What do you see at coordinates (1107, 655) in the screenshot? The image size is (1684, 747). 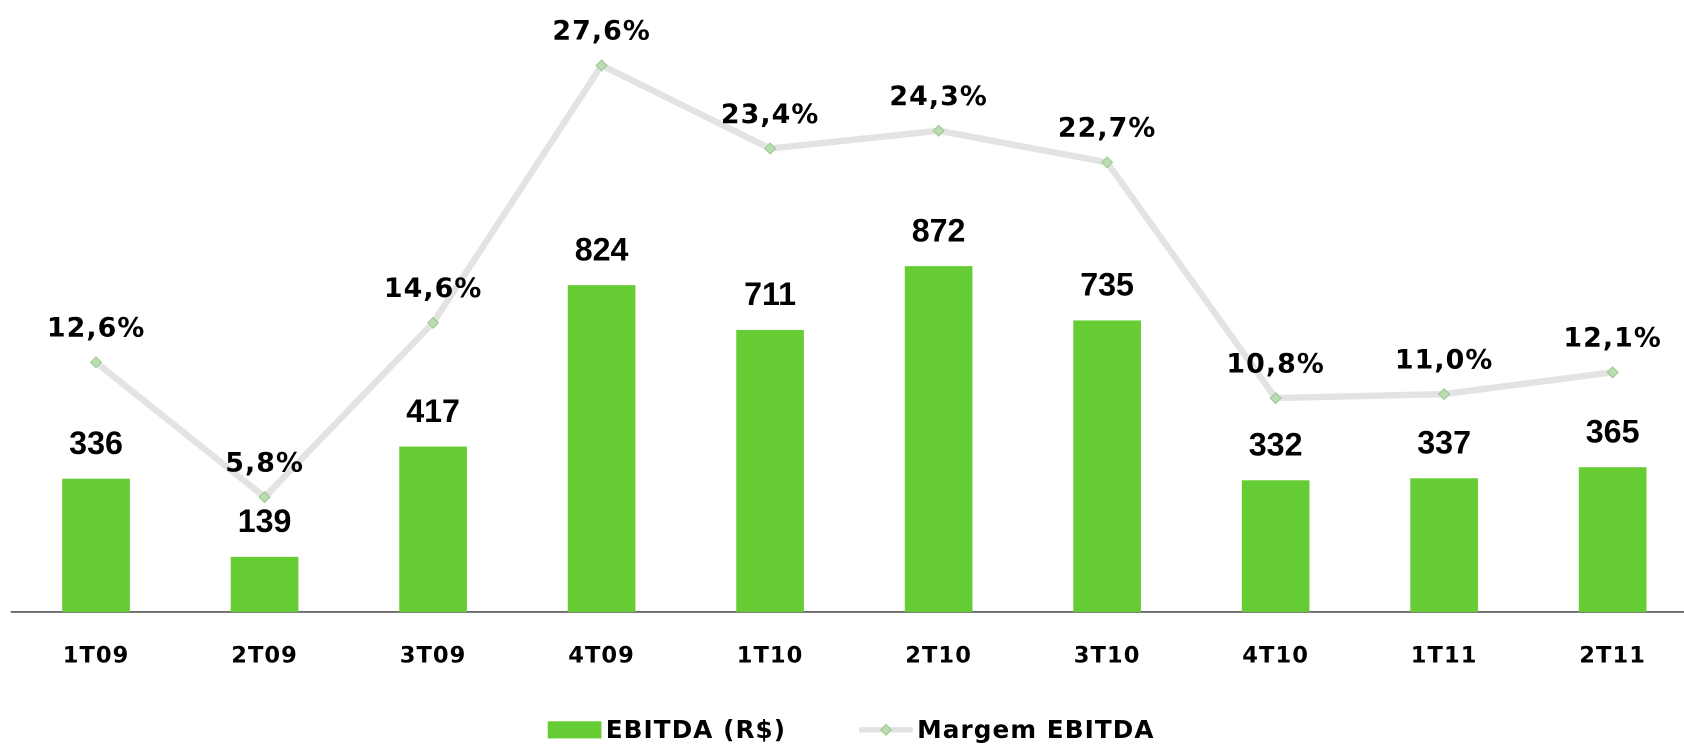 I see `x-tick-label: 3T10` at bounding box center [1107, 655].